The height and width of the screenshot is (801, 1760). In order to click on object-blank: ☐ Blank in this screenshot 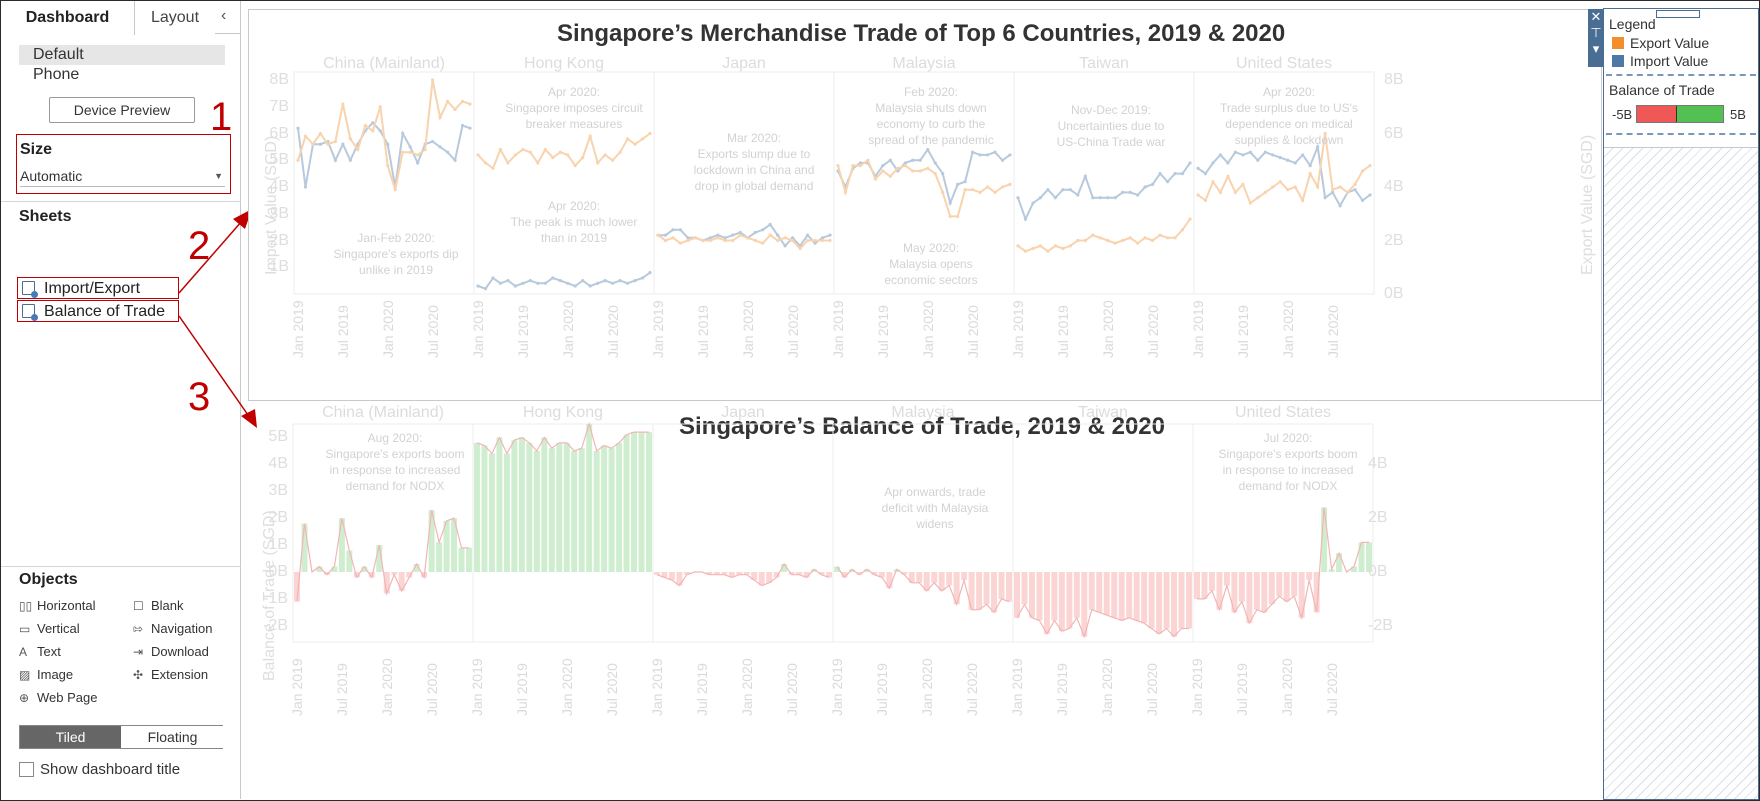, I will do `click(158, 606)`.